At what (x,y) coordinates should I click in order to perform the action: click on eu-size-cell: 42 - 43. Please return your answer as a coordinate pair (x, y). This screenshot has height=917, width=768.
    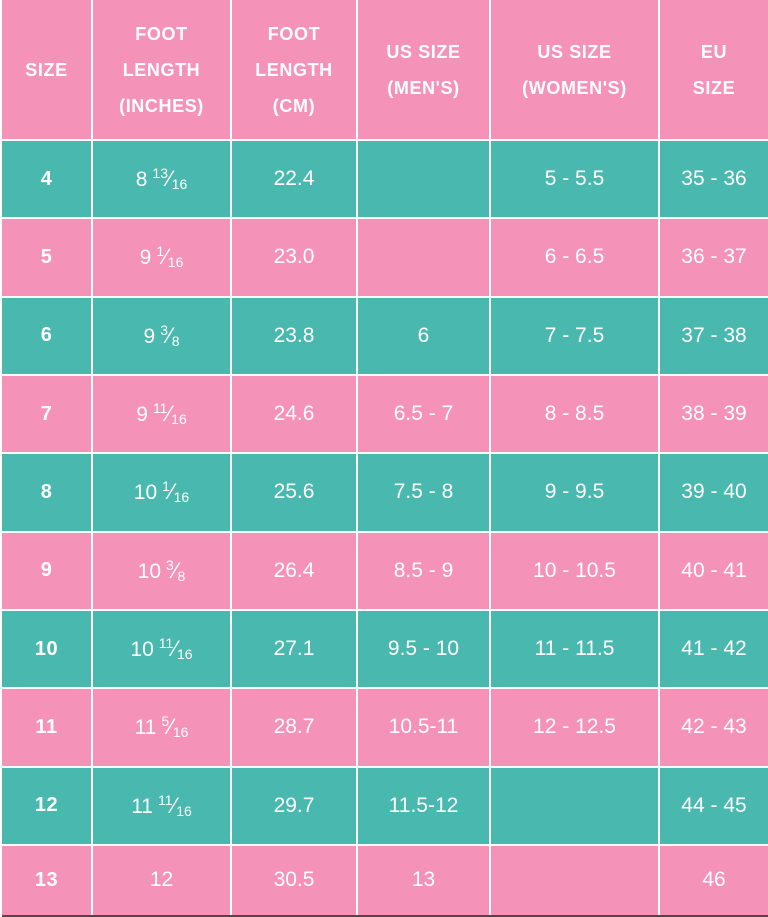
    Looking at the image, I should click on (713, 728).